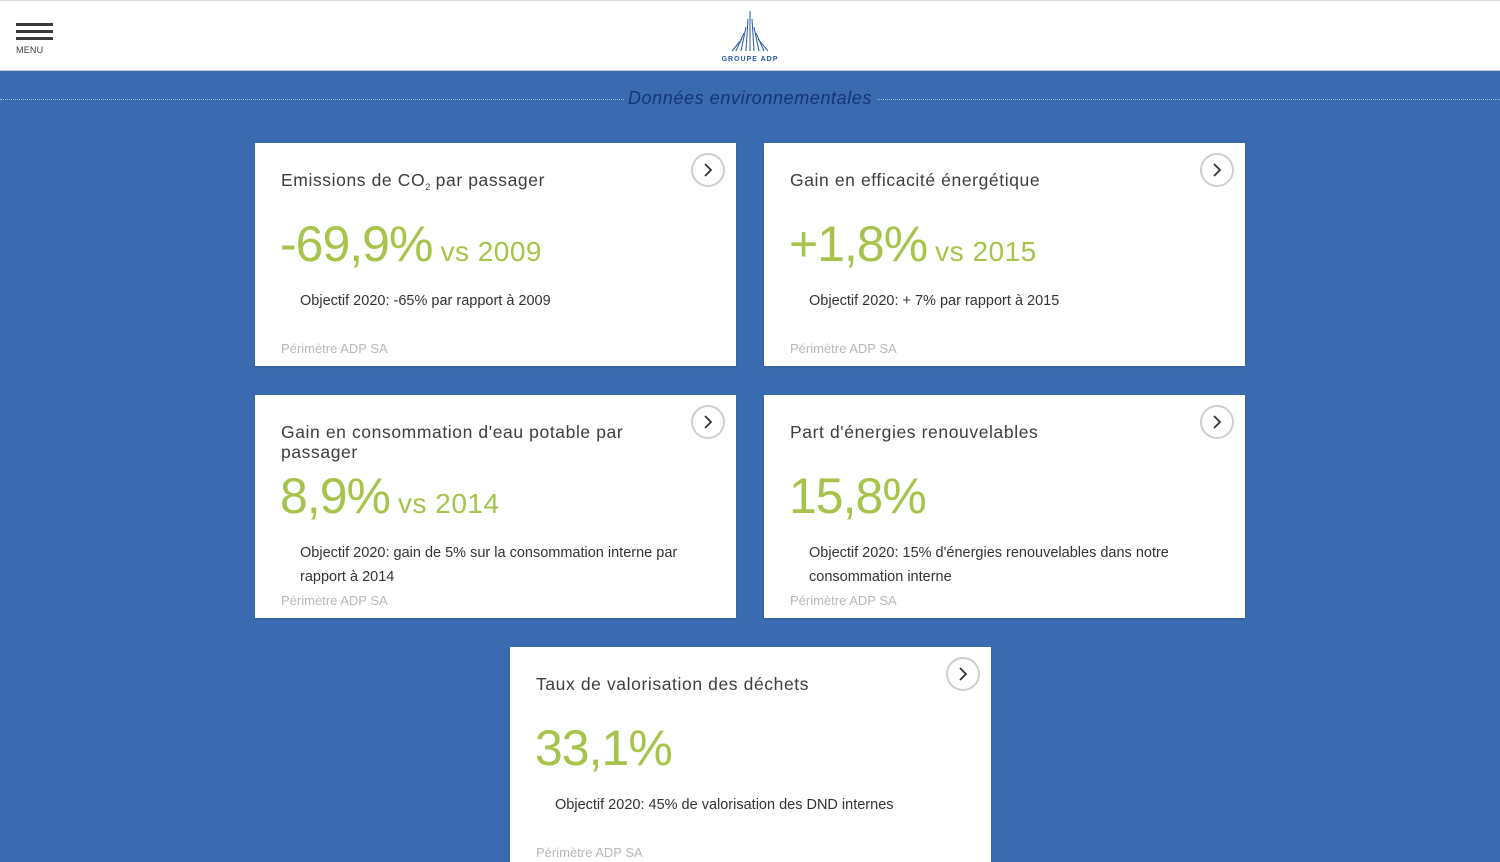 The height and width of the screenshot is (862, 1500). I want to click on card-value: 33,1%, so click(604, 748).